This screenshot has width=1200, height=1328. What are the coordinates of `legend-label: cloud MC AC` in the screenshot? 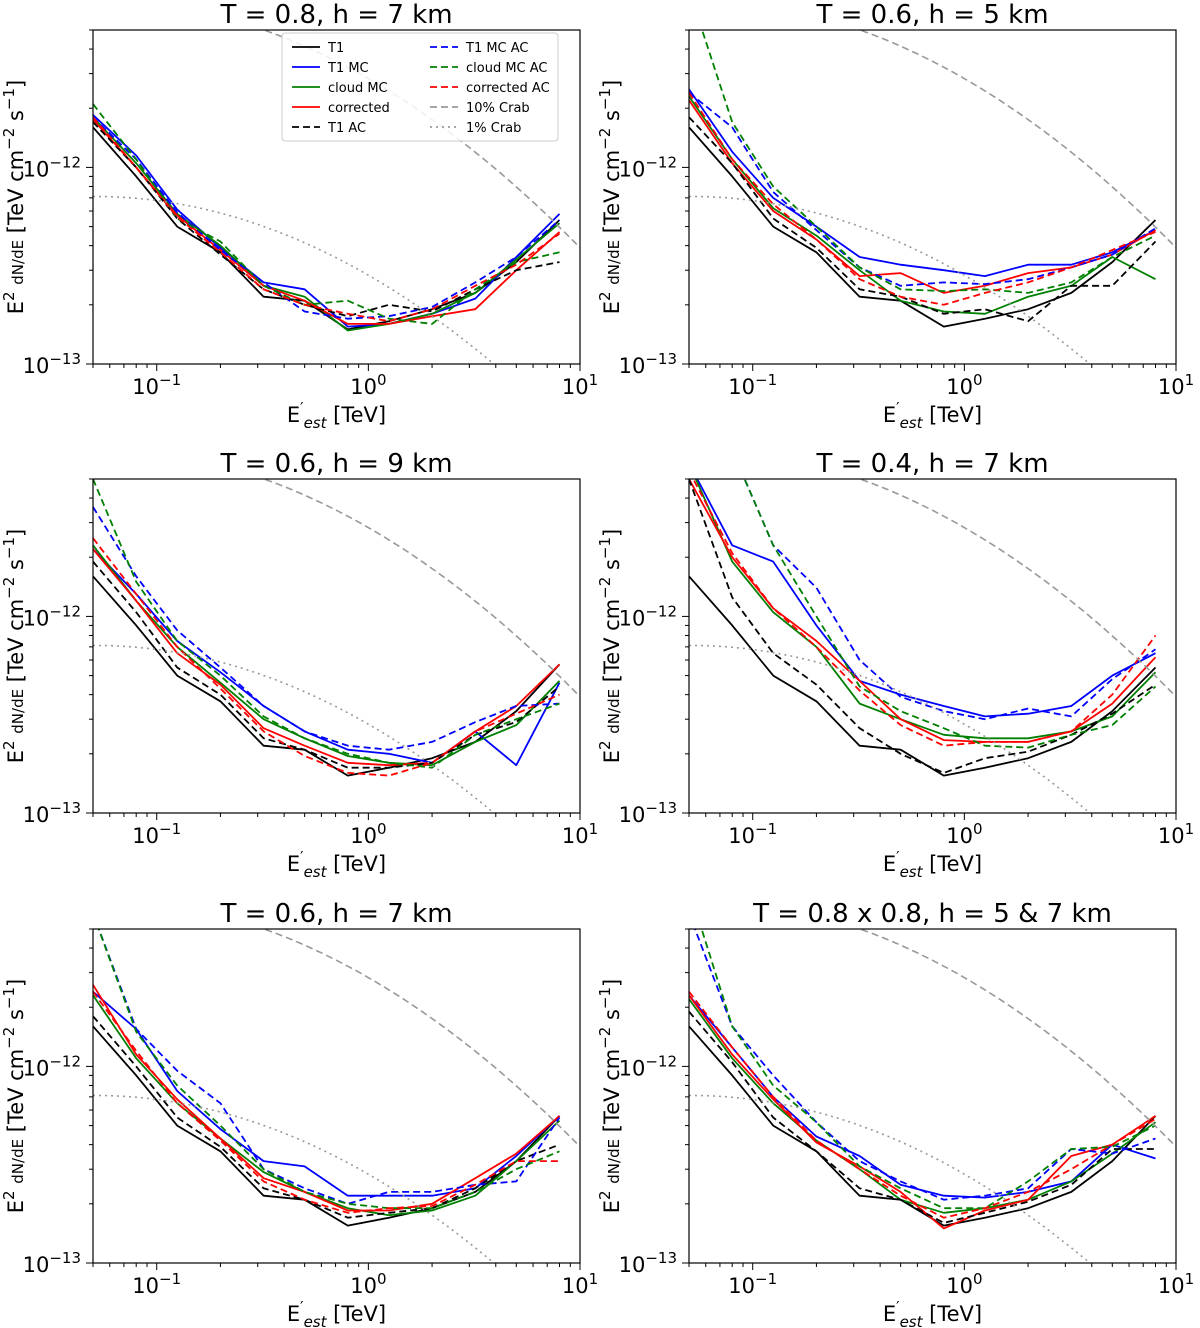 It's located at (507, 68).